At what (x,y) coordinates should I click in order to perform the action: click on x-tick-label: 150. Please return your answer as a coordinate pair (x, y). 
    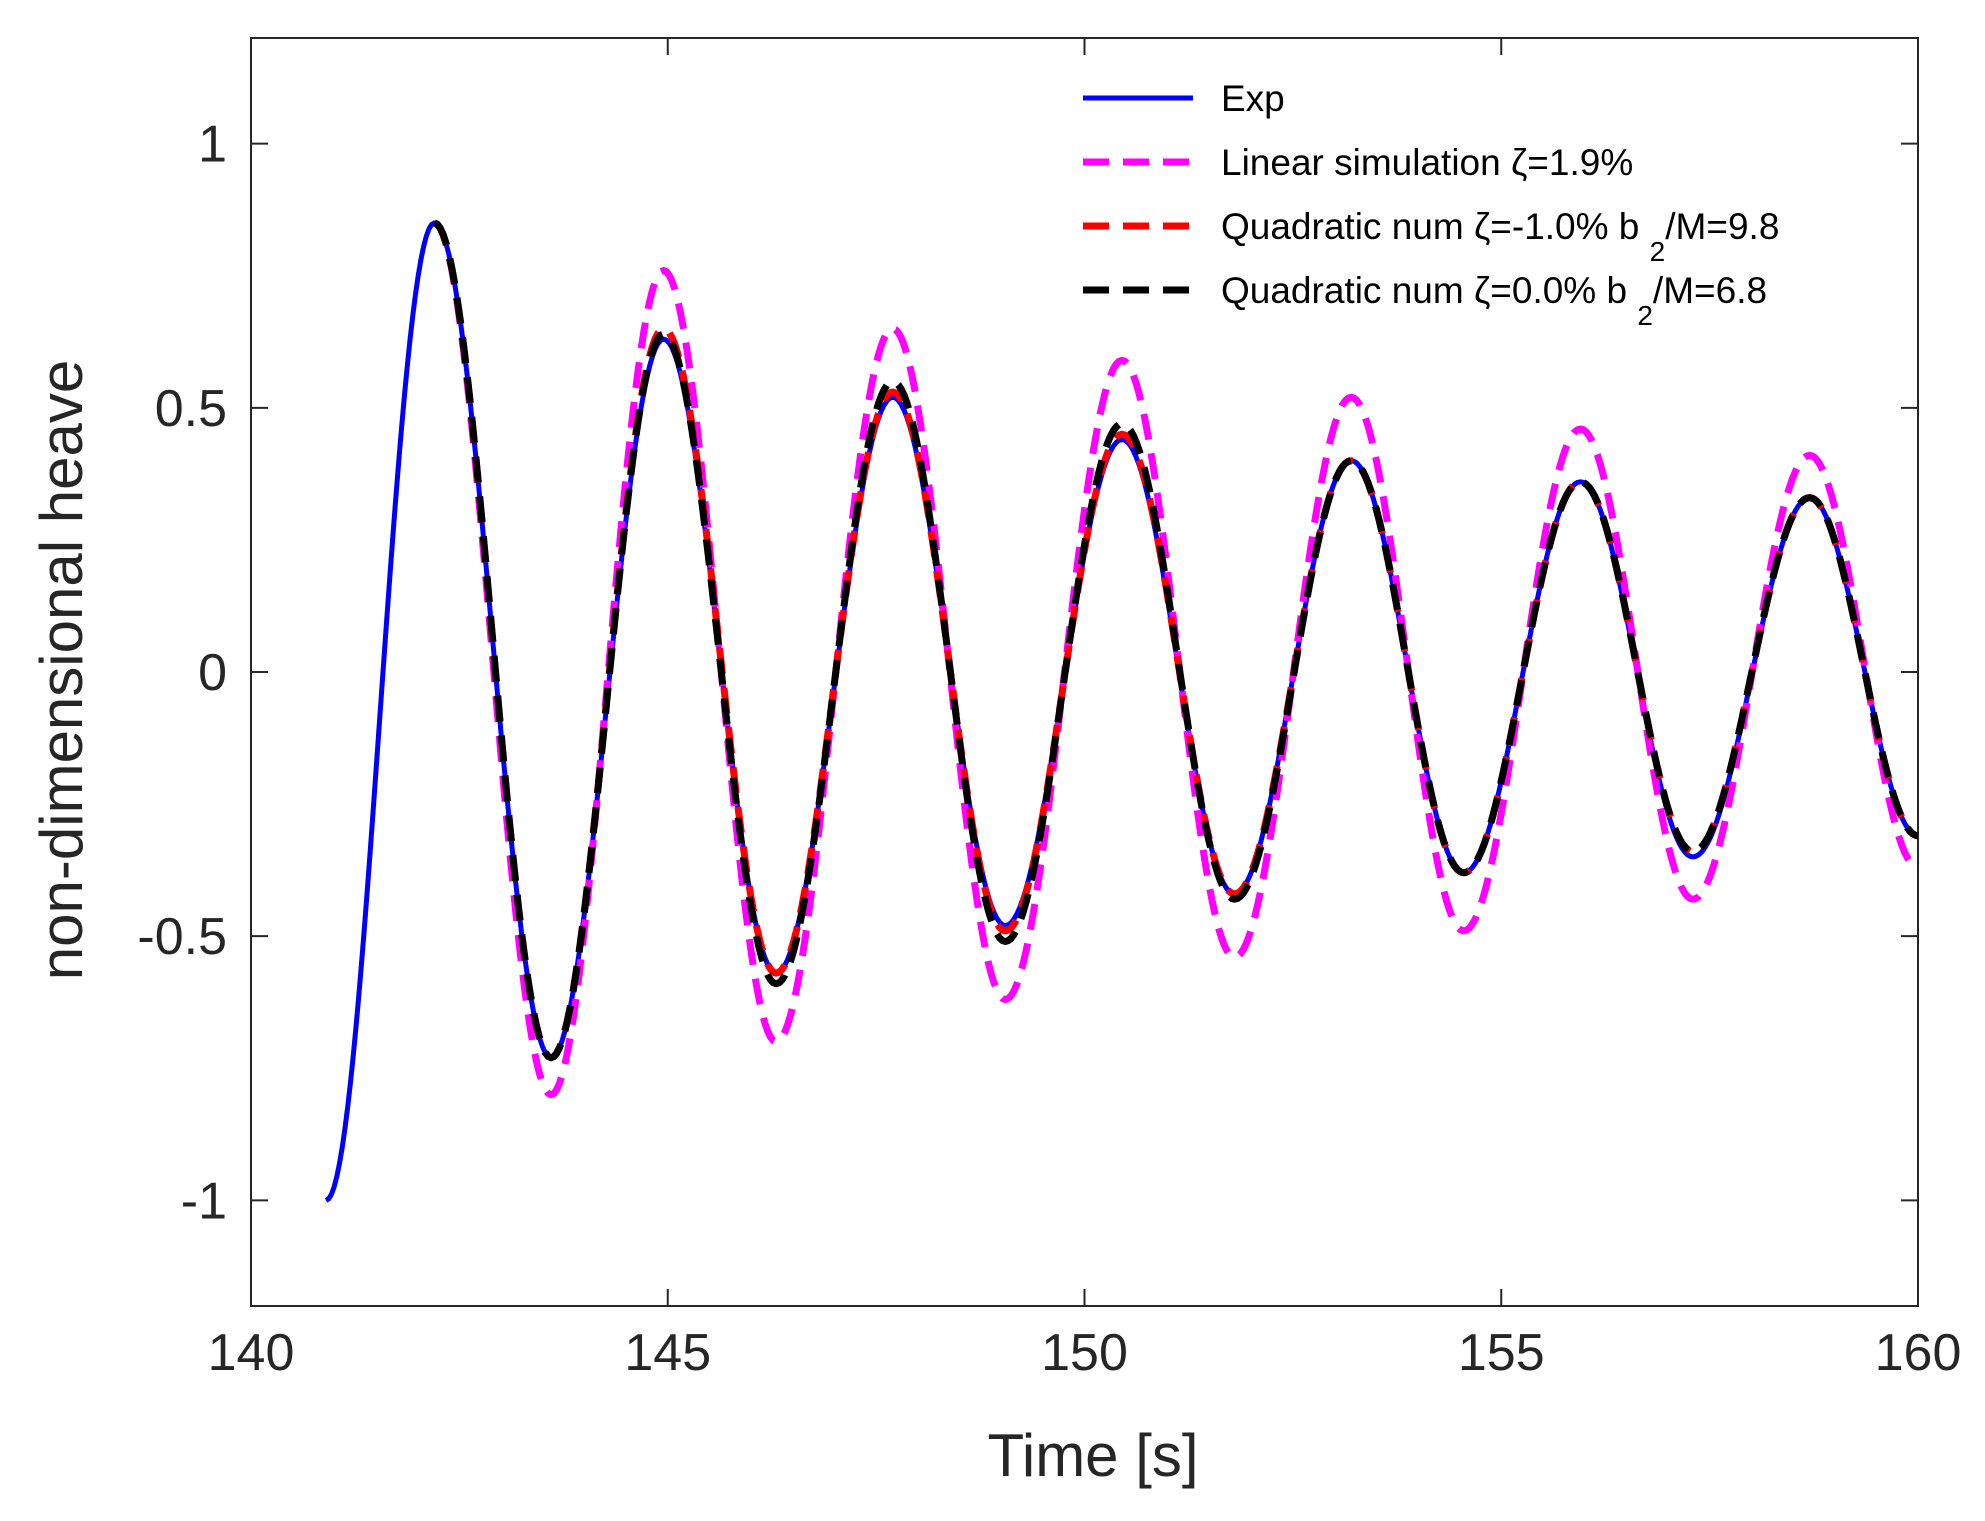
    Looking at the image, I should click on (1084, 1353).